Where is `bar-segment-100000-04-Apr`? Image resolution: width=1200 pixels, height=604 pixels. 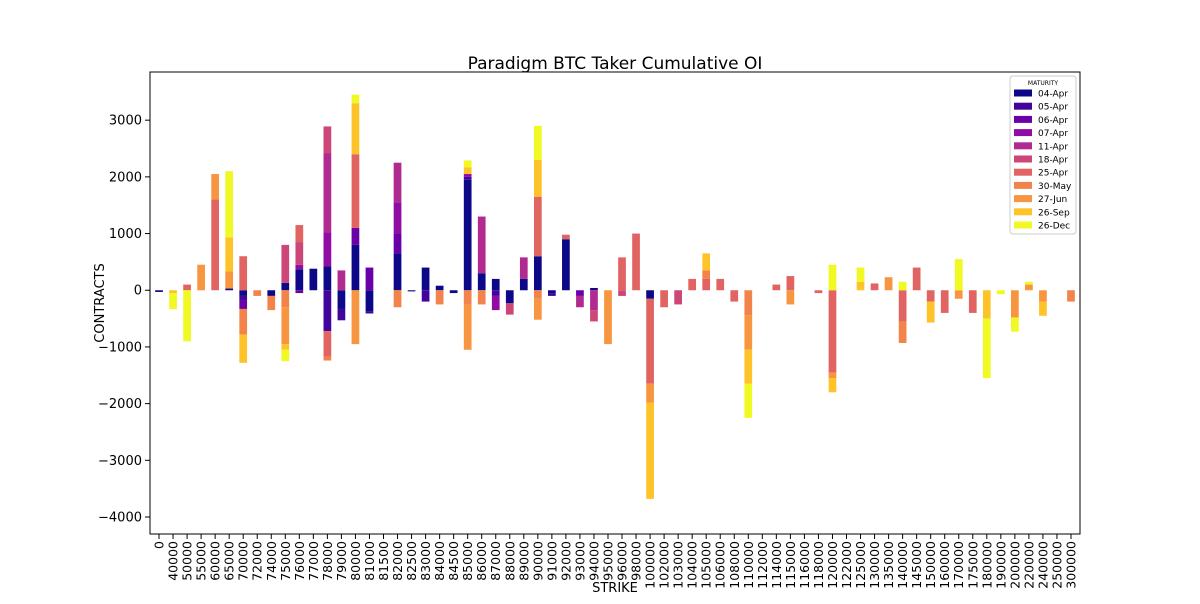 bar-segment-100000-04-Apr is located at coordinates (650, 294).